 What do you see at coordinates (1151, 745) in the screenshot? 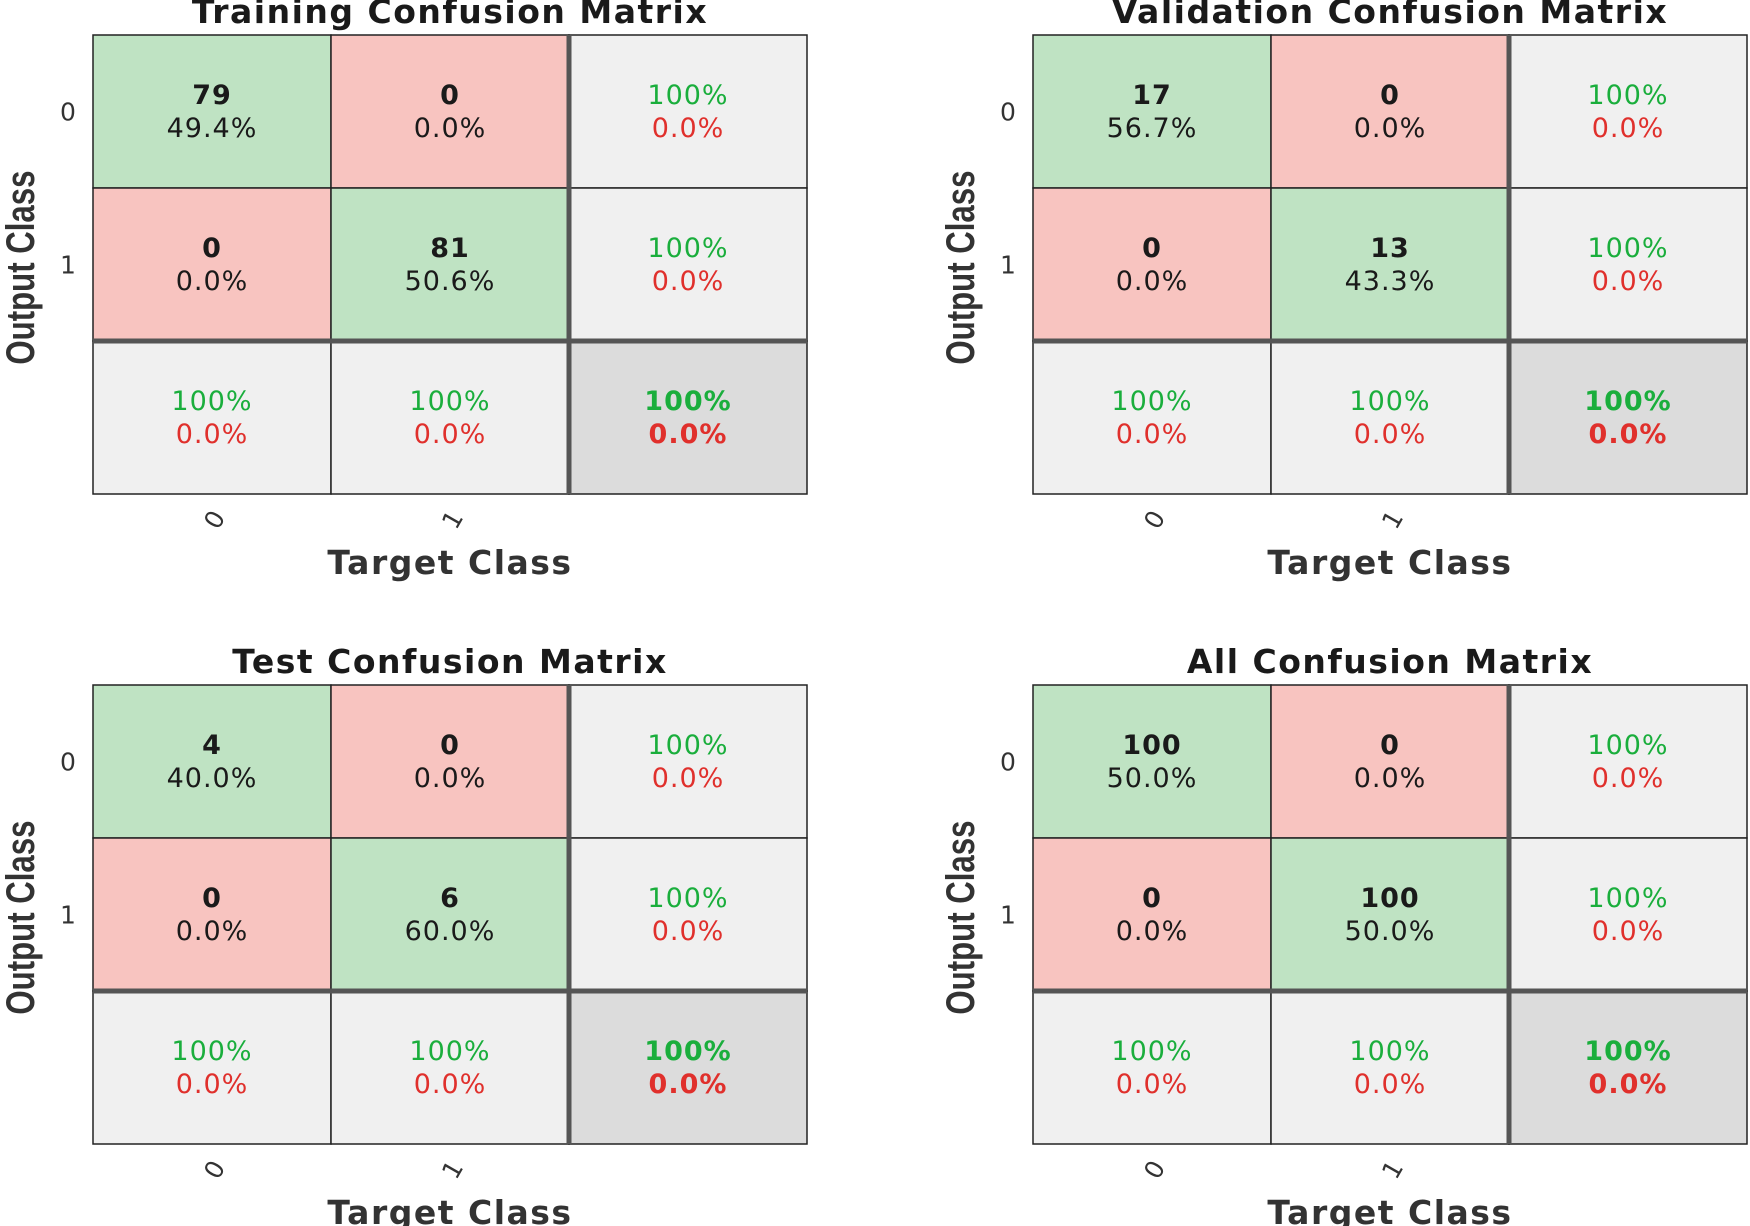
I see `cell-count: 100` at bounding box center [1151, 745].